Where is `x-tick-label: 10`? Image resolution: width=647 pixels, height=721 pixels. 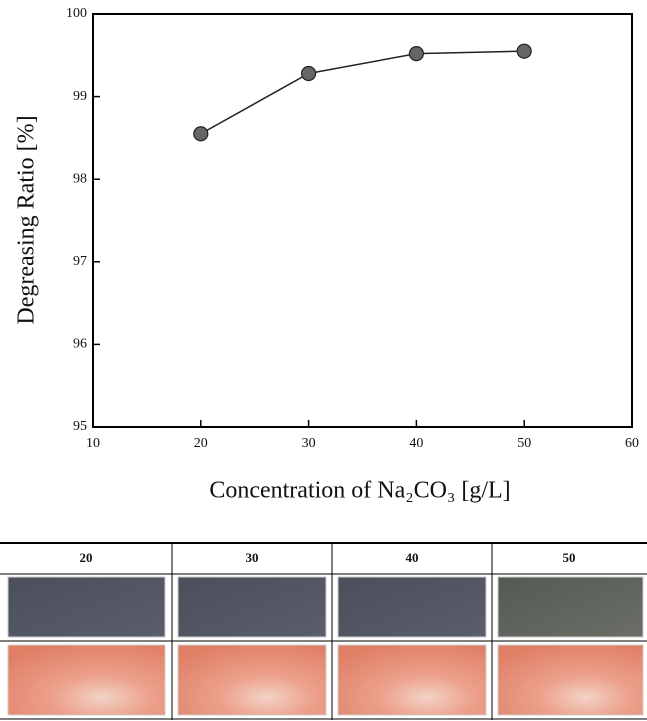
x-tick-label: 10 is located at coordinates (93, 443).